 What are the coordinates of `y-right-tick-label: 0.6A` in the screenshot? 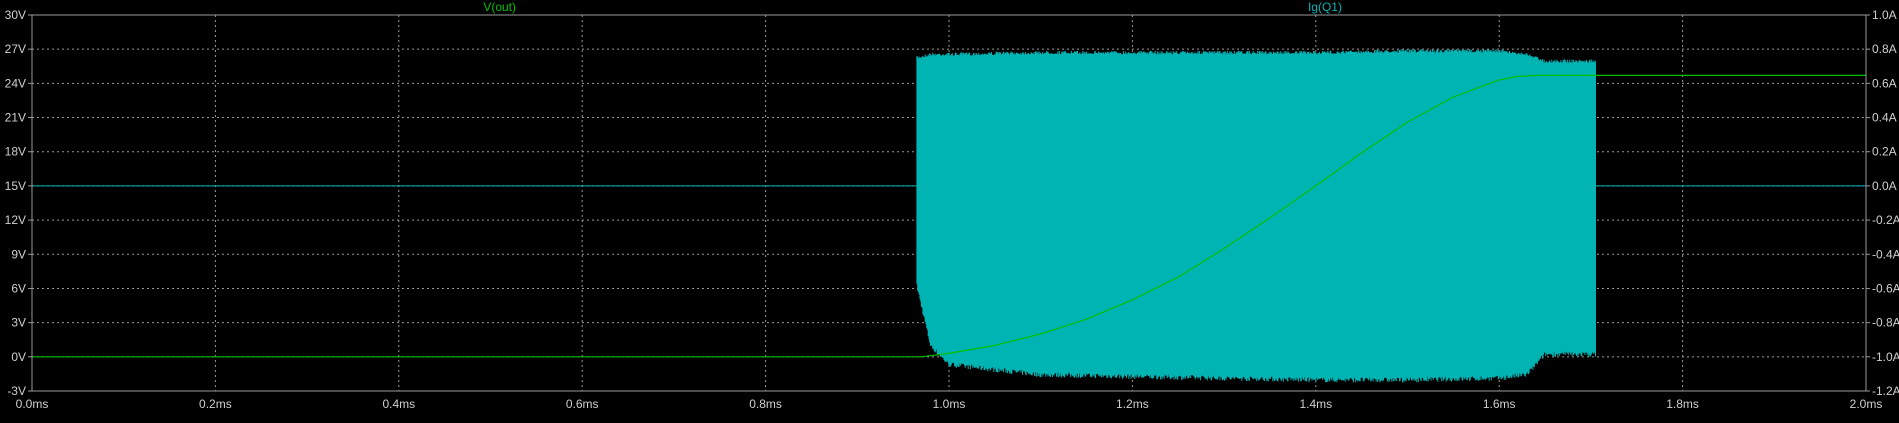 It's located at (1884, 83).